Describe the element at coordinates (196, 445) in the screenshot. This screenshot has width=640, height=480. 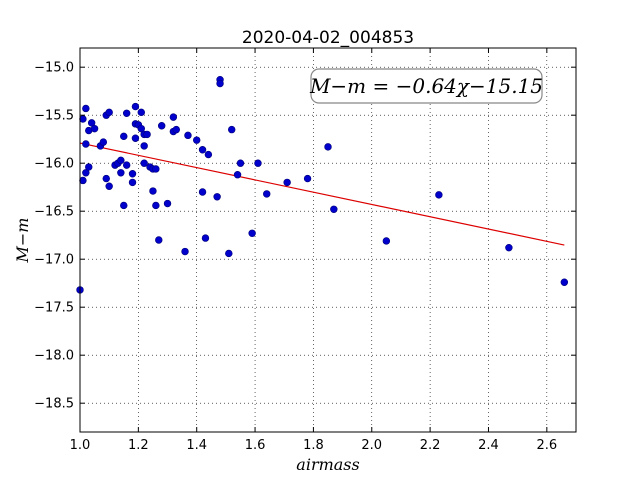
I see `x-tick-label: 1.4` at that location.